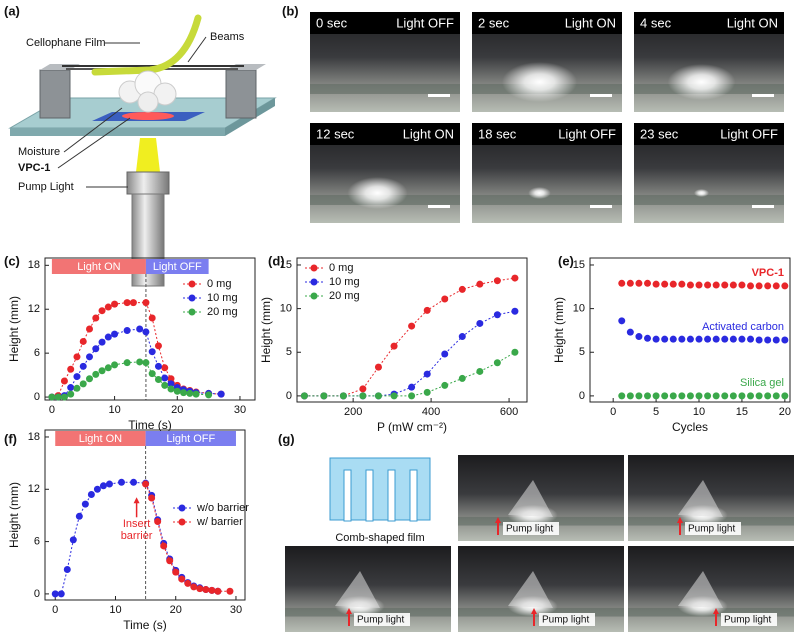 The width and height of the screenshot is (800, 640). Describe the element at coordinates (150, 329) in the screenshot. I see `plot-frame` at that location.